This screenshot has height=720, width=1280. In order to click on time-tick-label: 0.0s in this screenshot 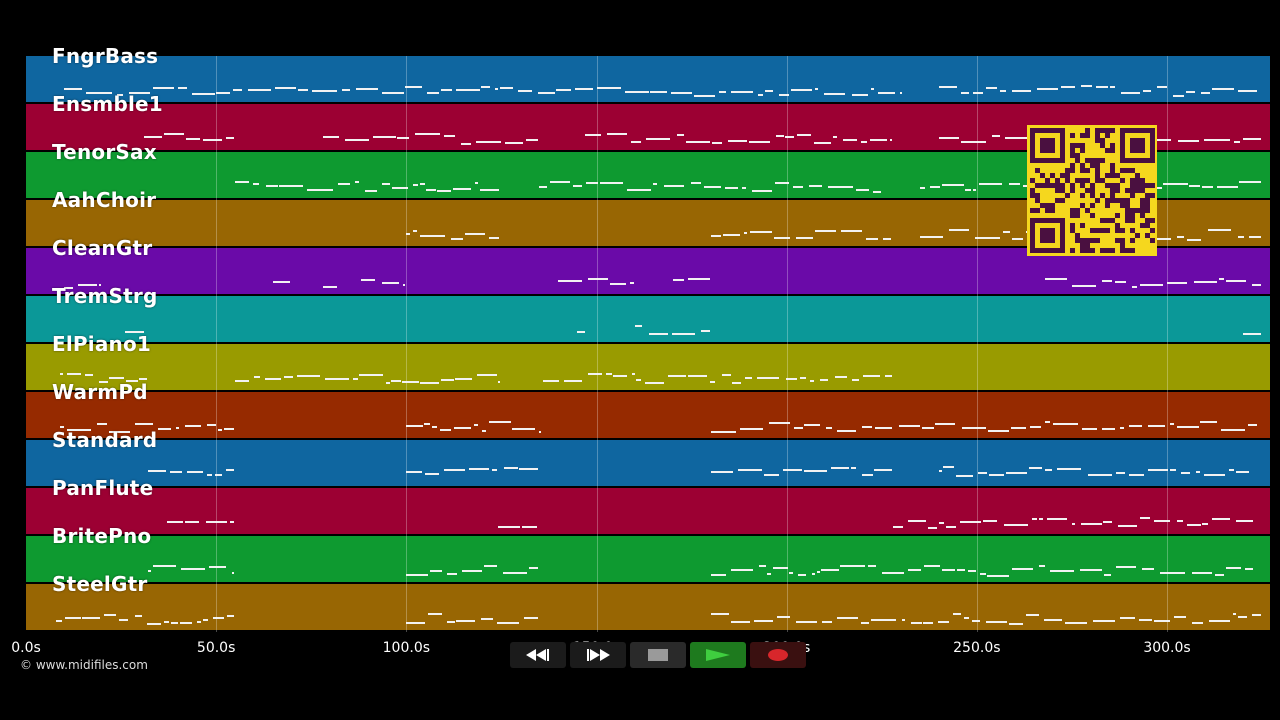, I will do `click(26, 648)`.